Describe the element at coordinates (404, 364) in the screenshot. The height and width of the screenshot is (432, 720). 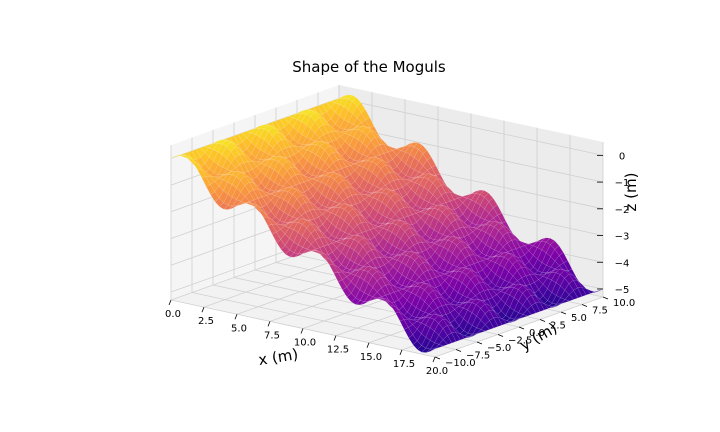
I see `x-tick-label: 17.5` at that location.